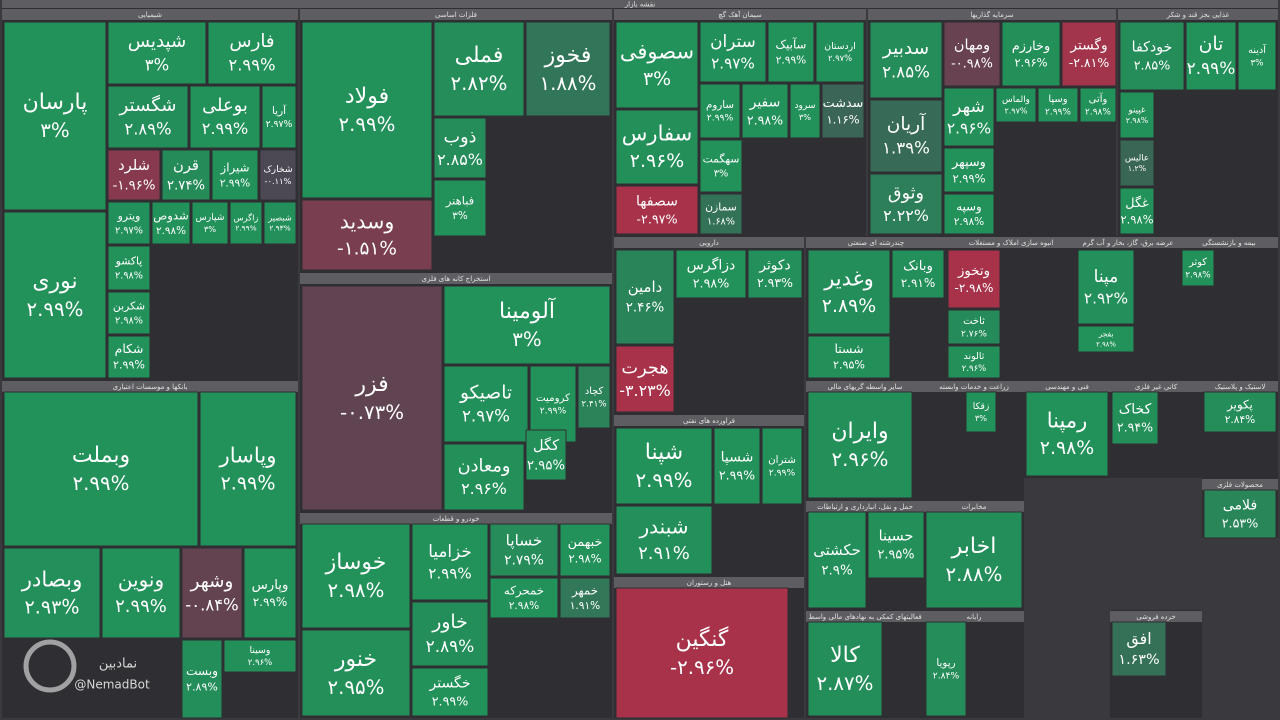  Describe the element at coordinates (1257, 49) in the screenshot. I see `tile-name: آدینه` at that location.